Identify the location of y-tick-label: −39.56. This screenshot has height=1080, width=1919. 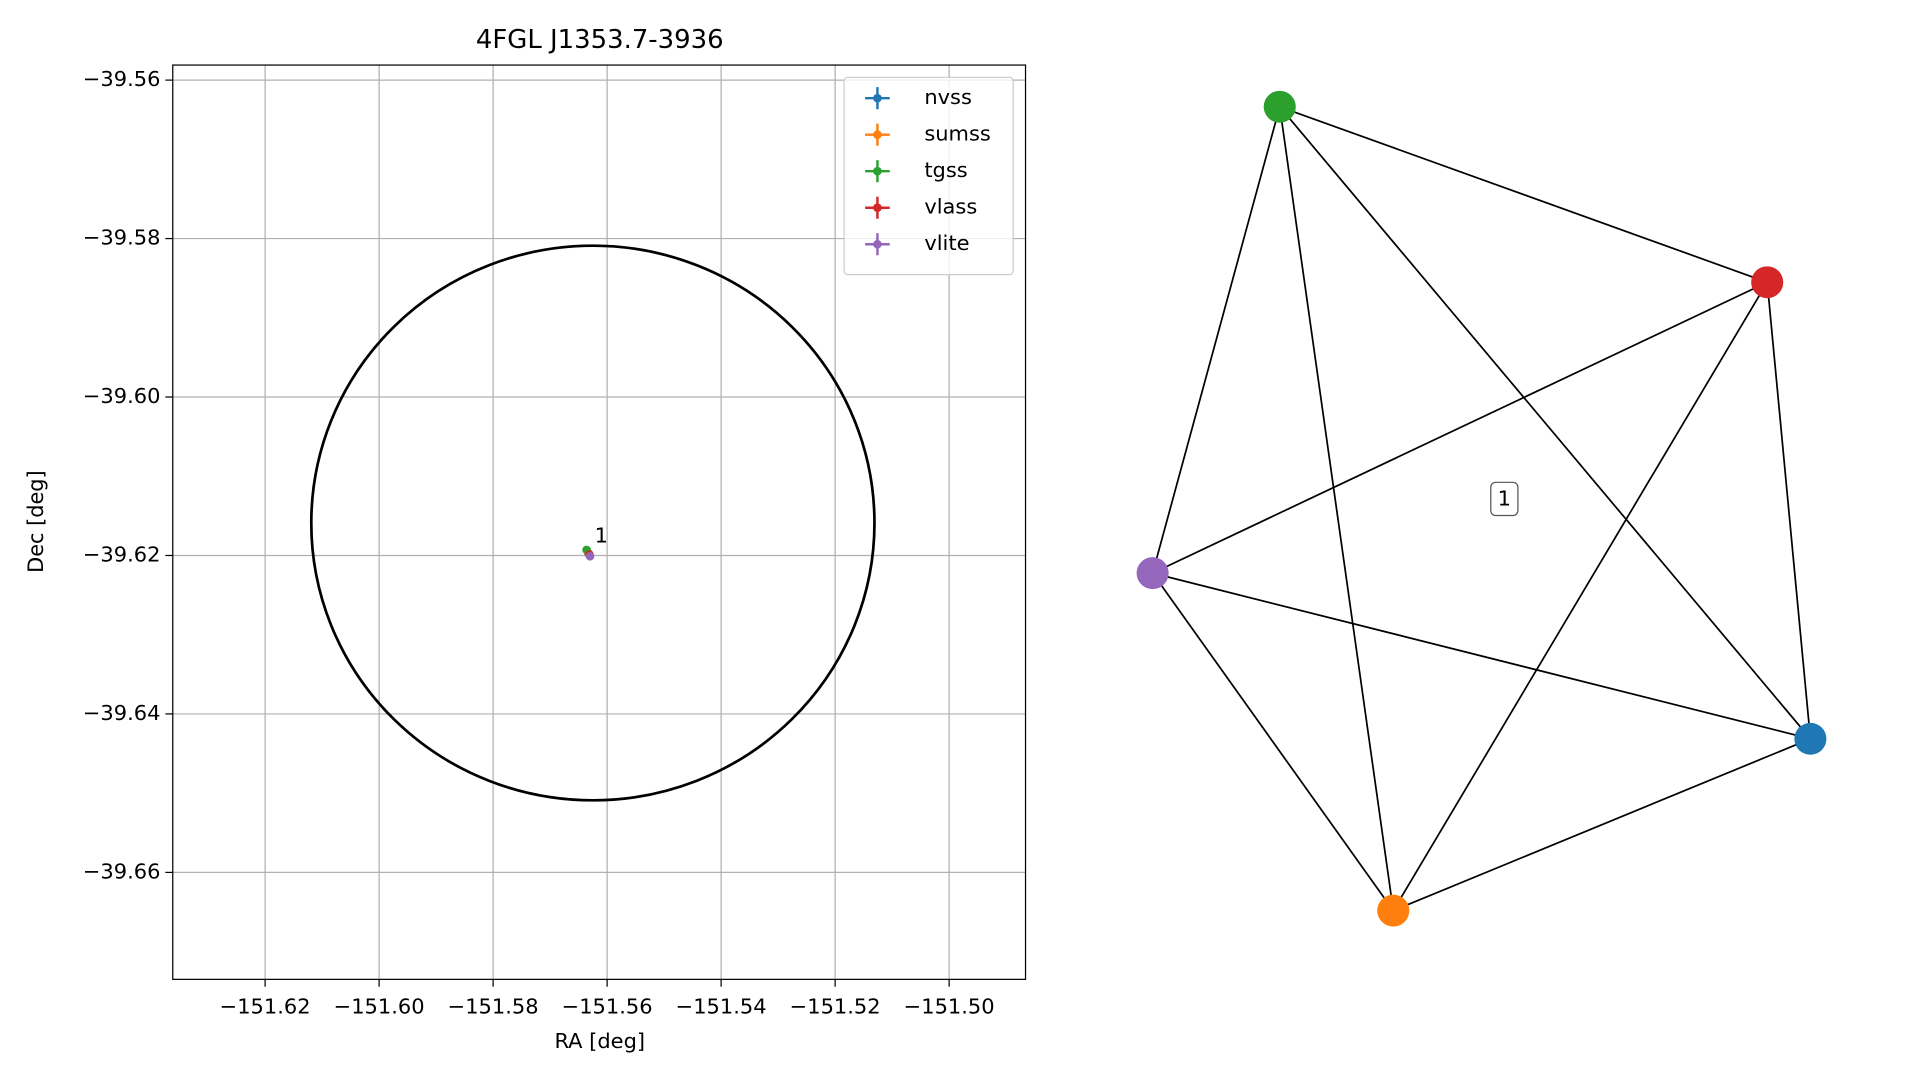
(122, 79).